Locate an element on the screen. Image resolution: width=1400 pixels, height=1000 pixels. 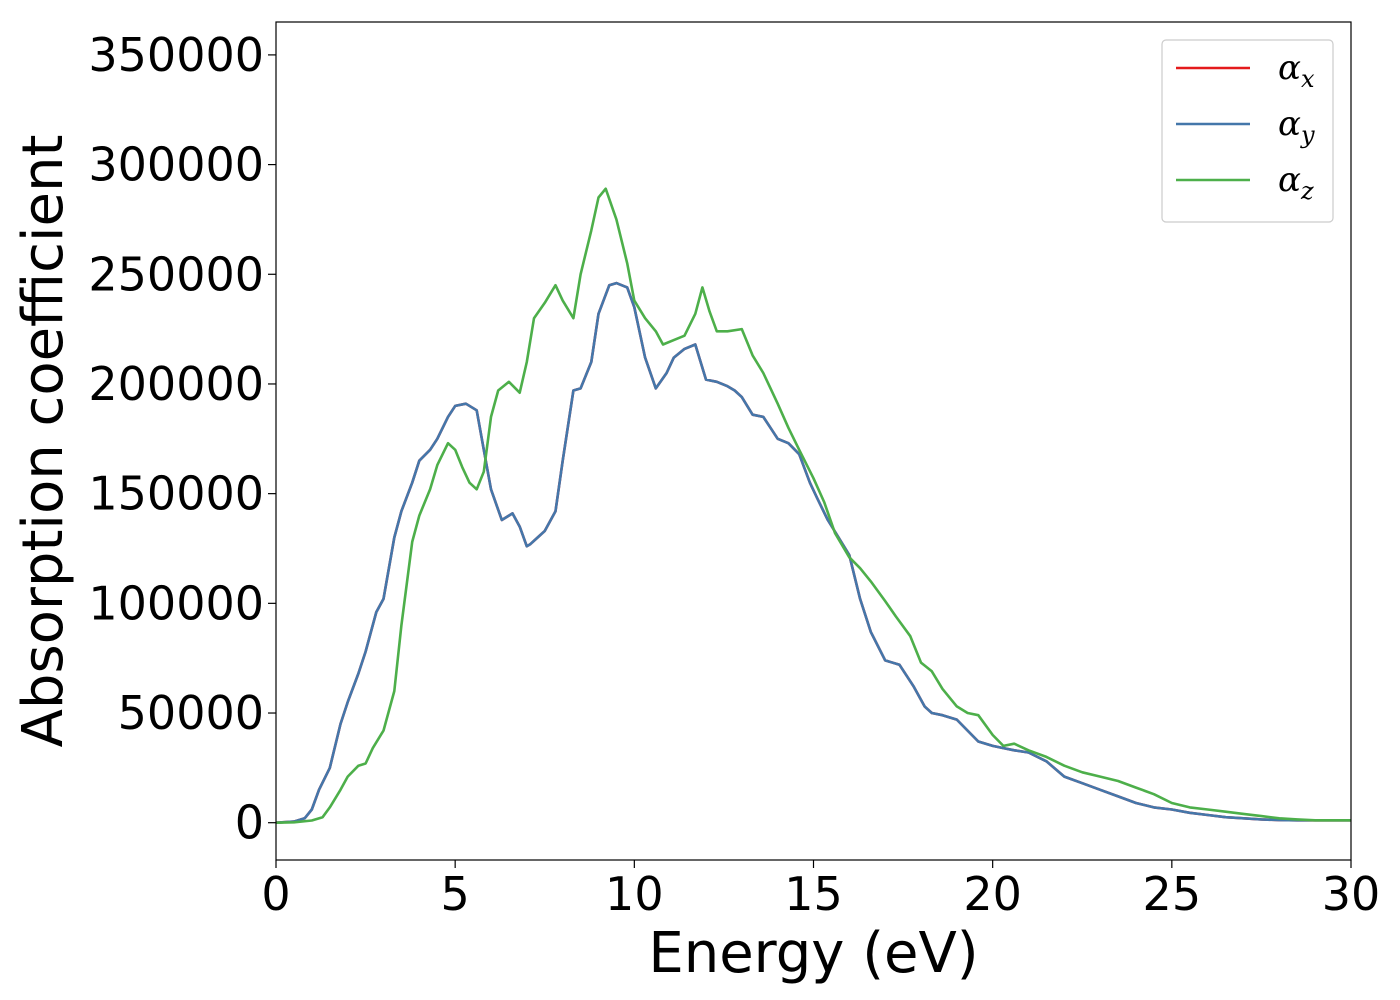
y-tick-label: 250000 is located at coordinates (176, 274).